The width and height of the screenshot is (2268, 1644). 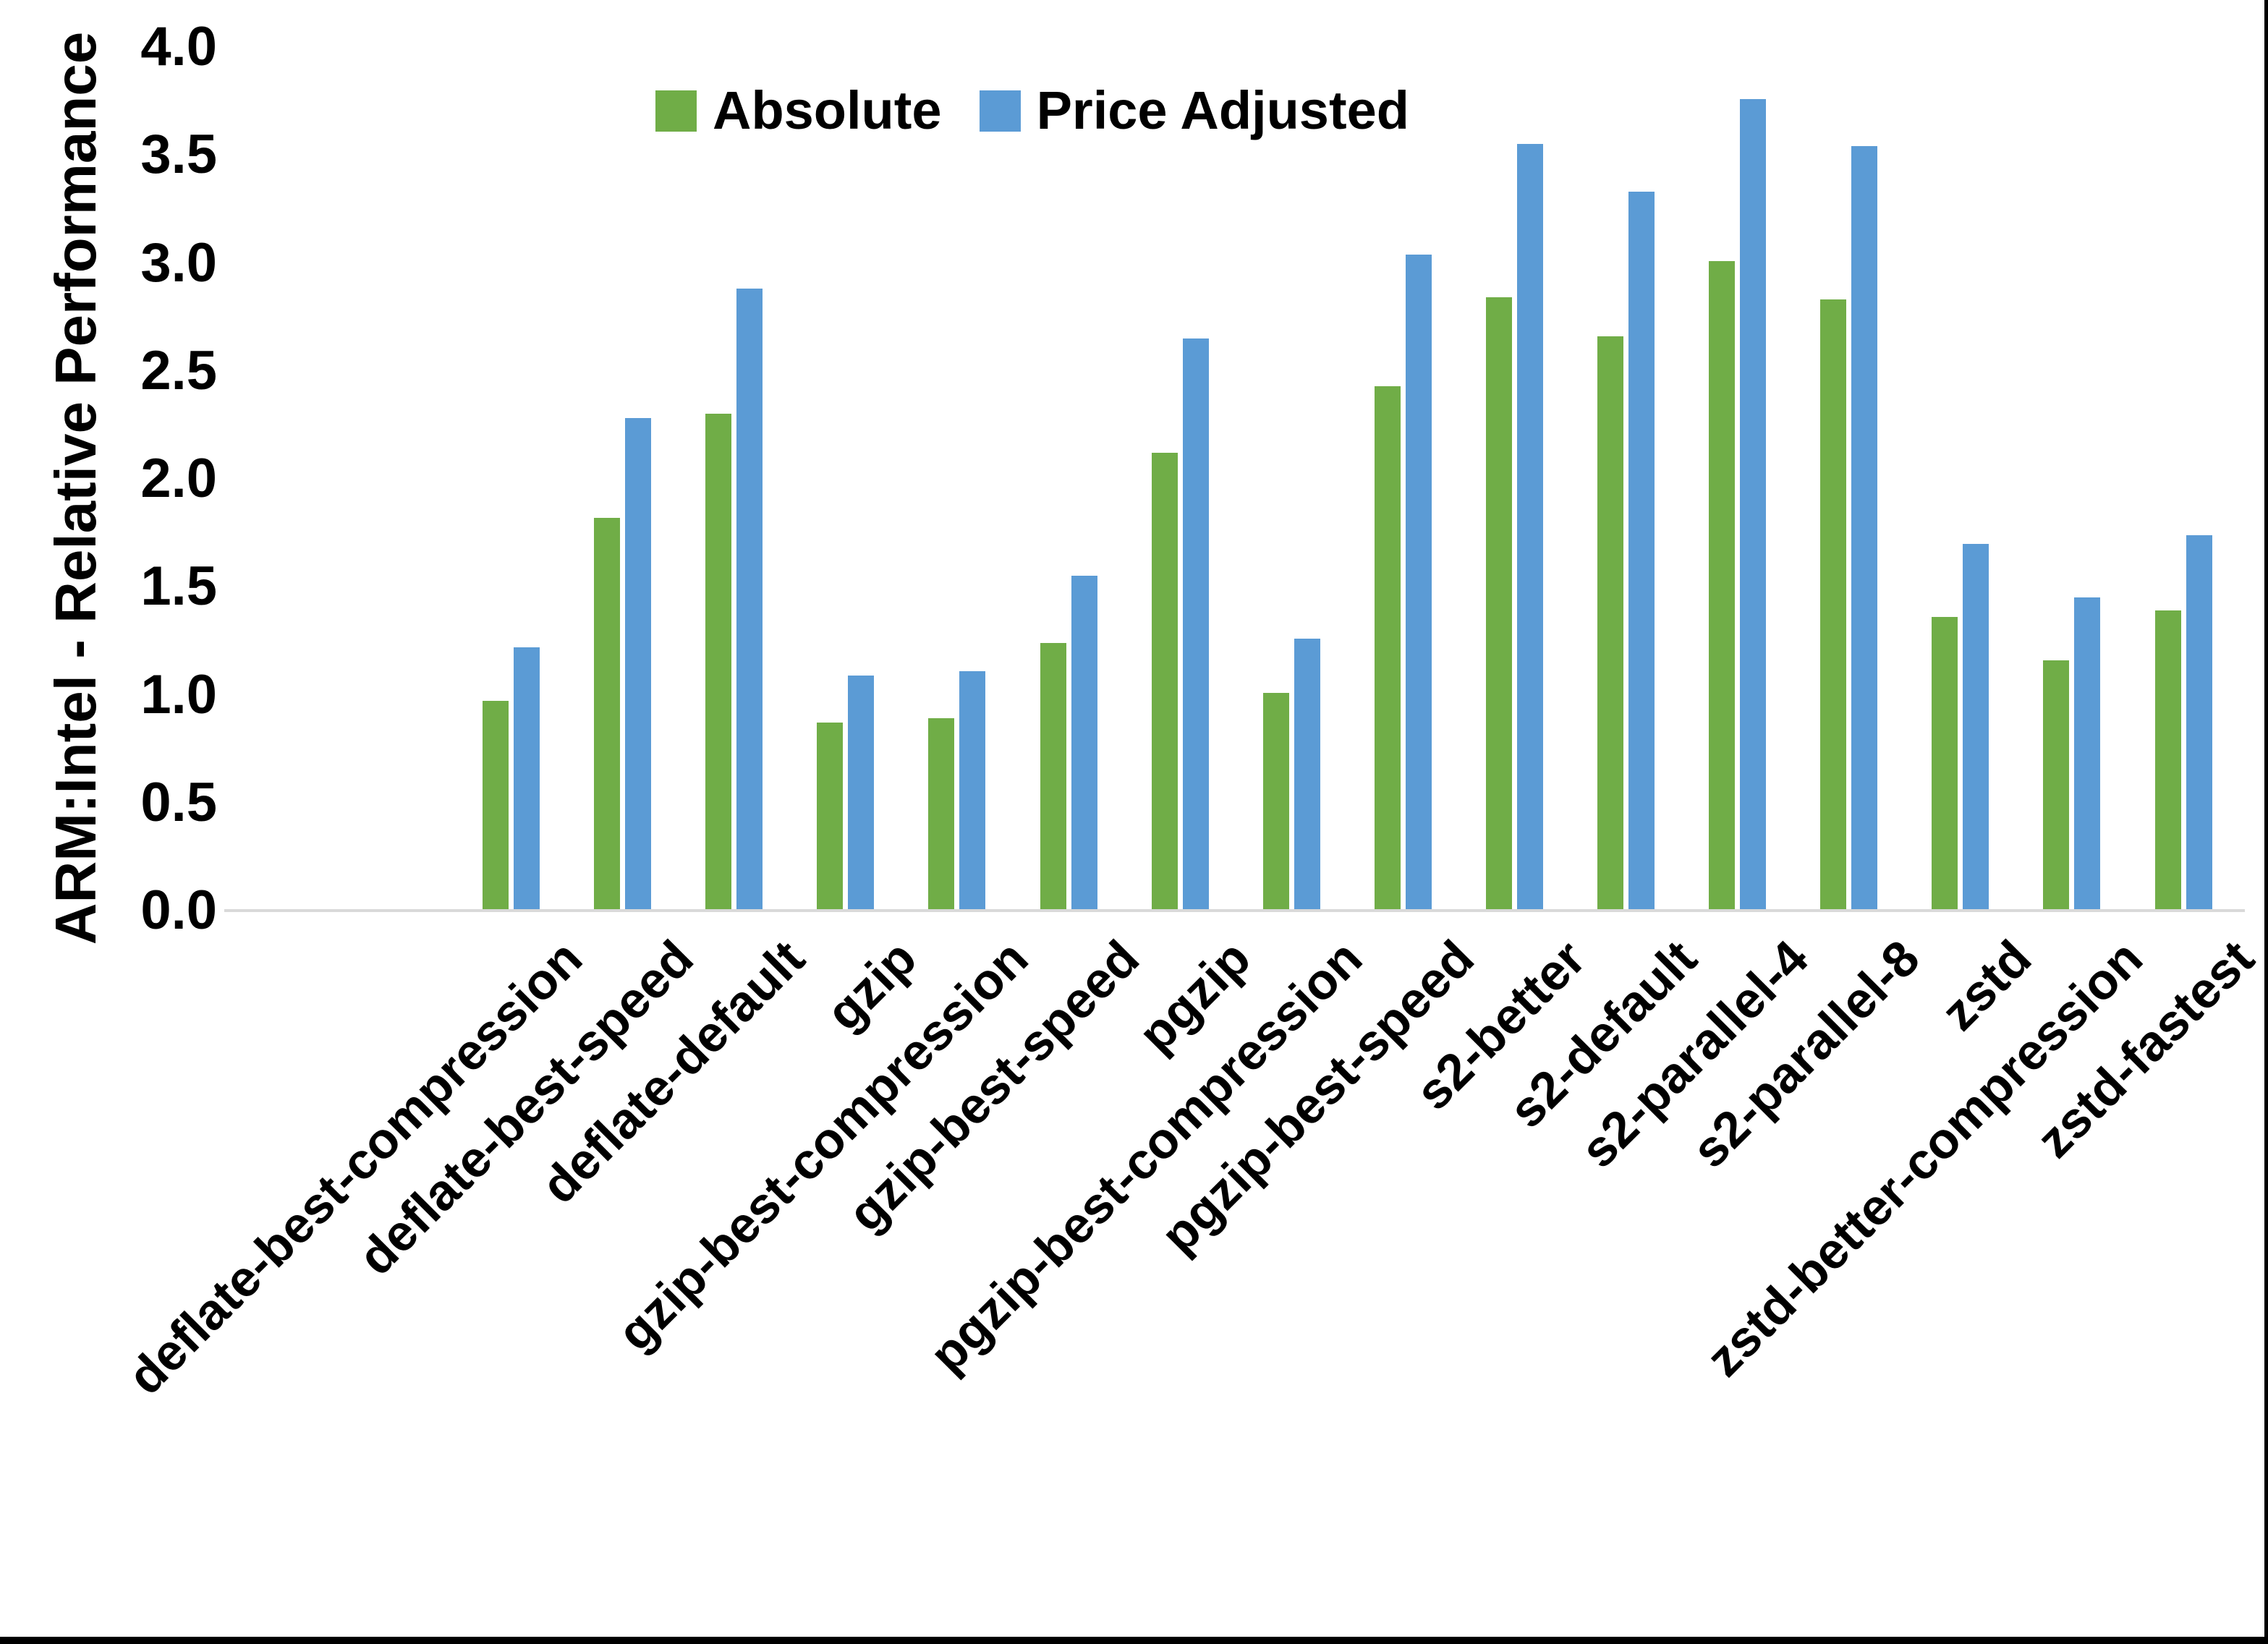 I want to click on y-tick-label: 2.0, so click(x=178, y=478).